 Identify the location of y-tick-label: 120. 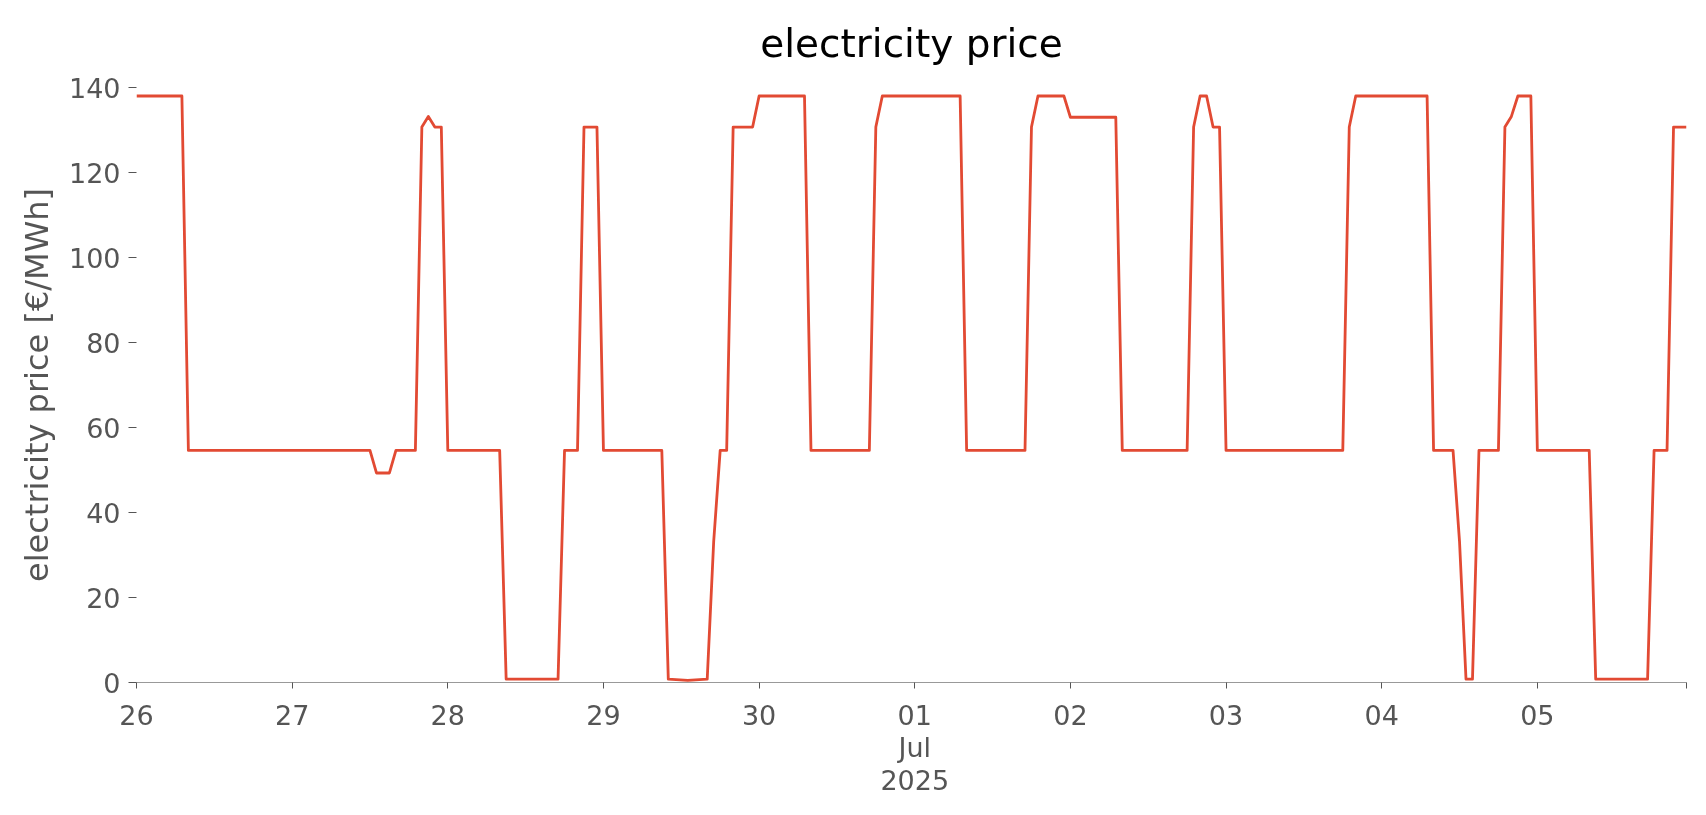
(94, 173).